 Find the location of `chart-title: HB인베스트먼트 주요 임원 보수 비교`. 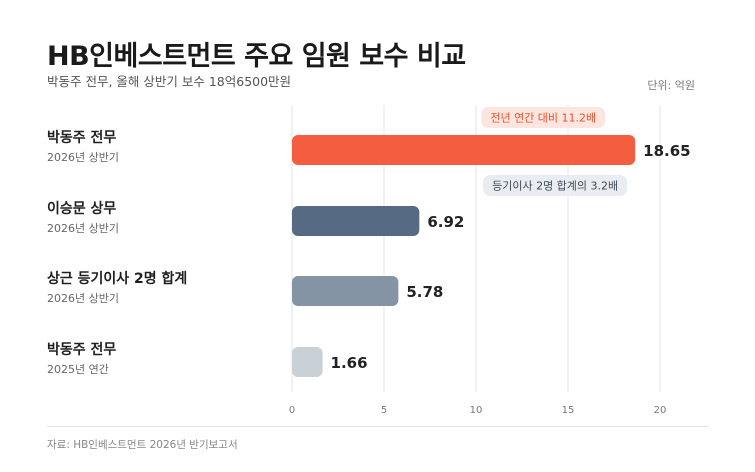

chart-title: HB인베스트먼트 주요 임원 보수 비교 is located at coordinates (256, 56).